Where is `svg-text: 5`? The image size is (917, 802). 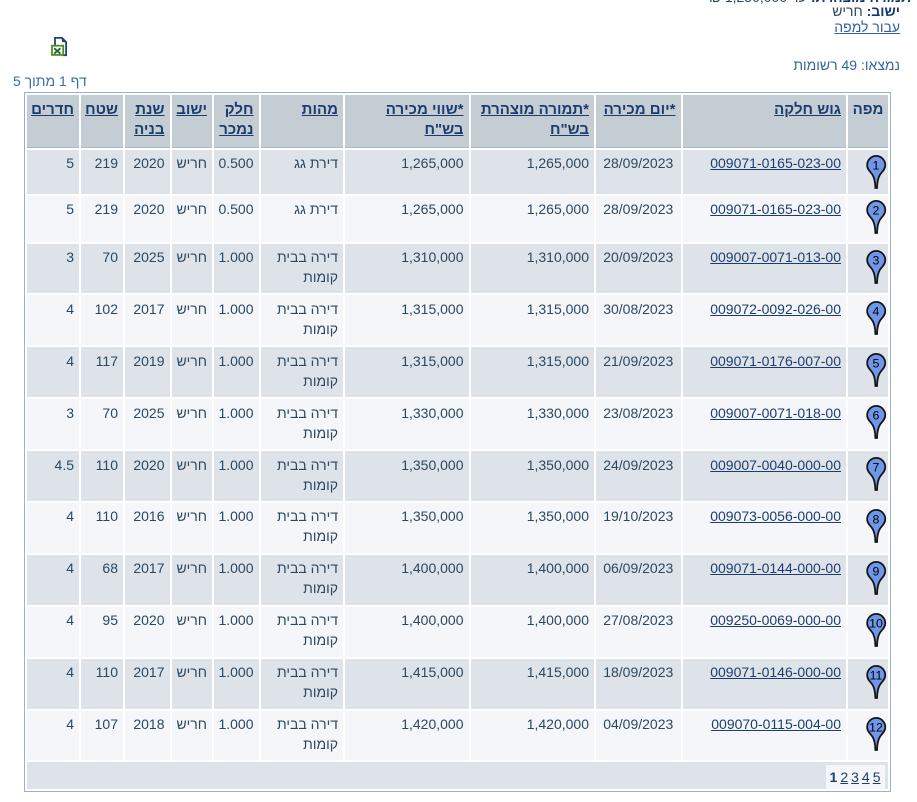
svg-text: 5 is located at coordinates (875, 364).